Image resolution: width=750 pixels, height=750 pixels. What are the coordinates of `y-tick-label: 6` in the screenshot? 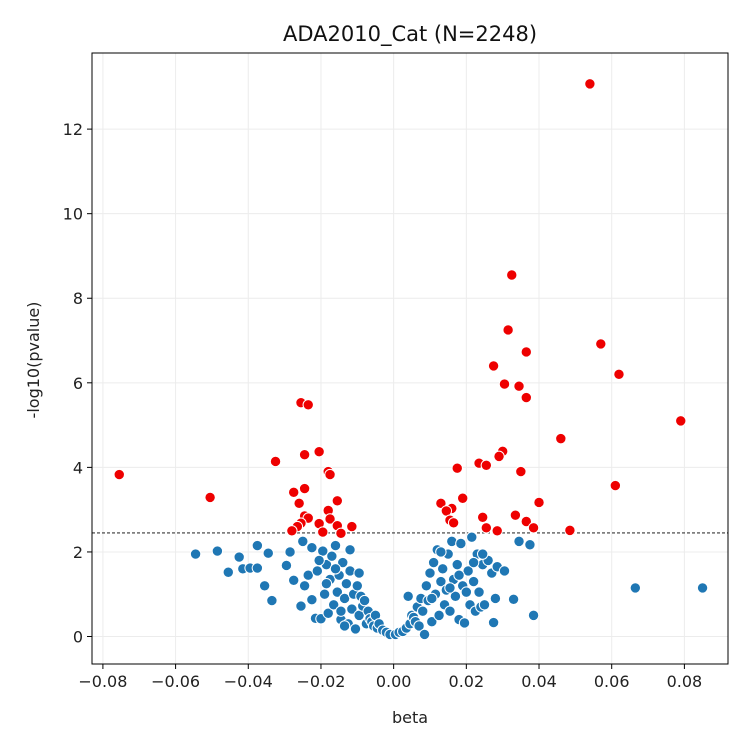 It's located at (78, 383).